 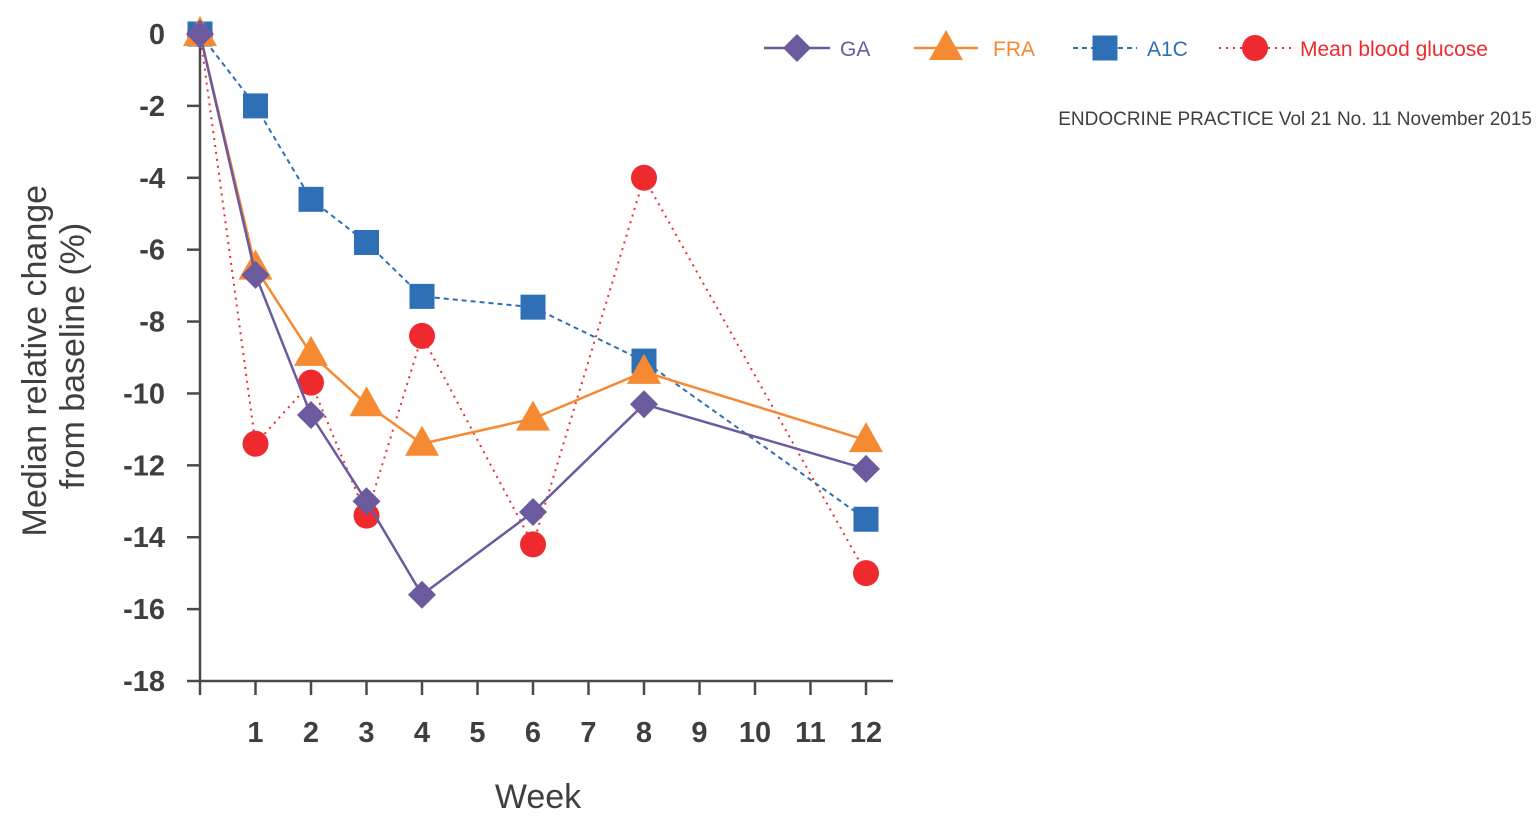 I want to click on x-tick-label: 8, so click(x=644, y=733).